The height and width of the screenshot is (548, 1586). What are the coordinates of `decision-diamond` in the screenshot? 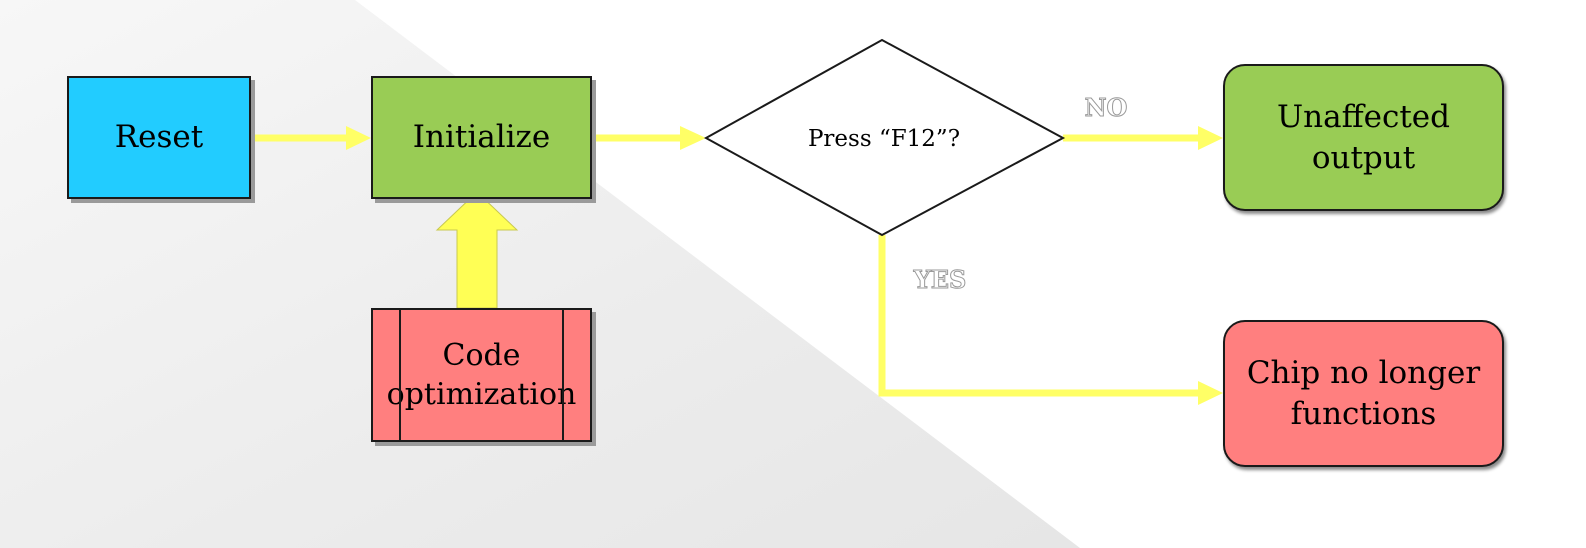 It's located at (884, 137).